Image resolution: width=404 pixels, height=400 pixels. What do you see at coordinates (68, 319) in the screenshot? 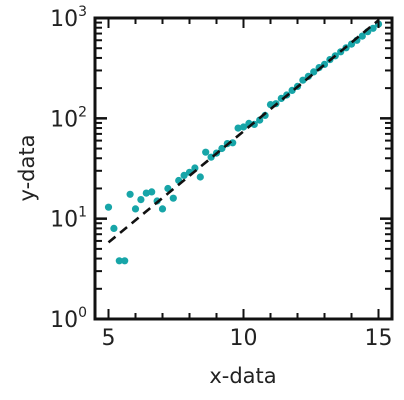
I see `y-tick-label: 10⁰` at bounding box center [68, 319].